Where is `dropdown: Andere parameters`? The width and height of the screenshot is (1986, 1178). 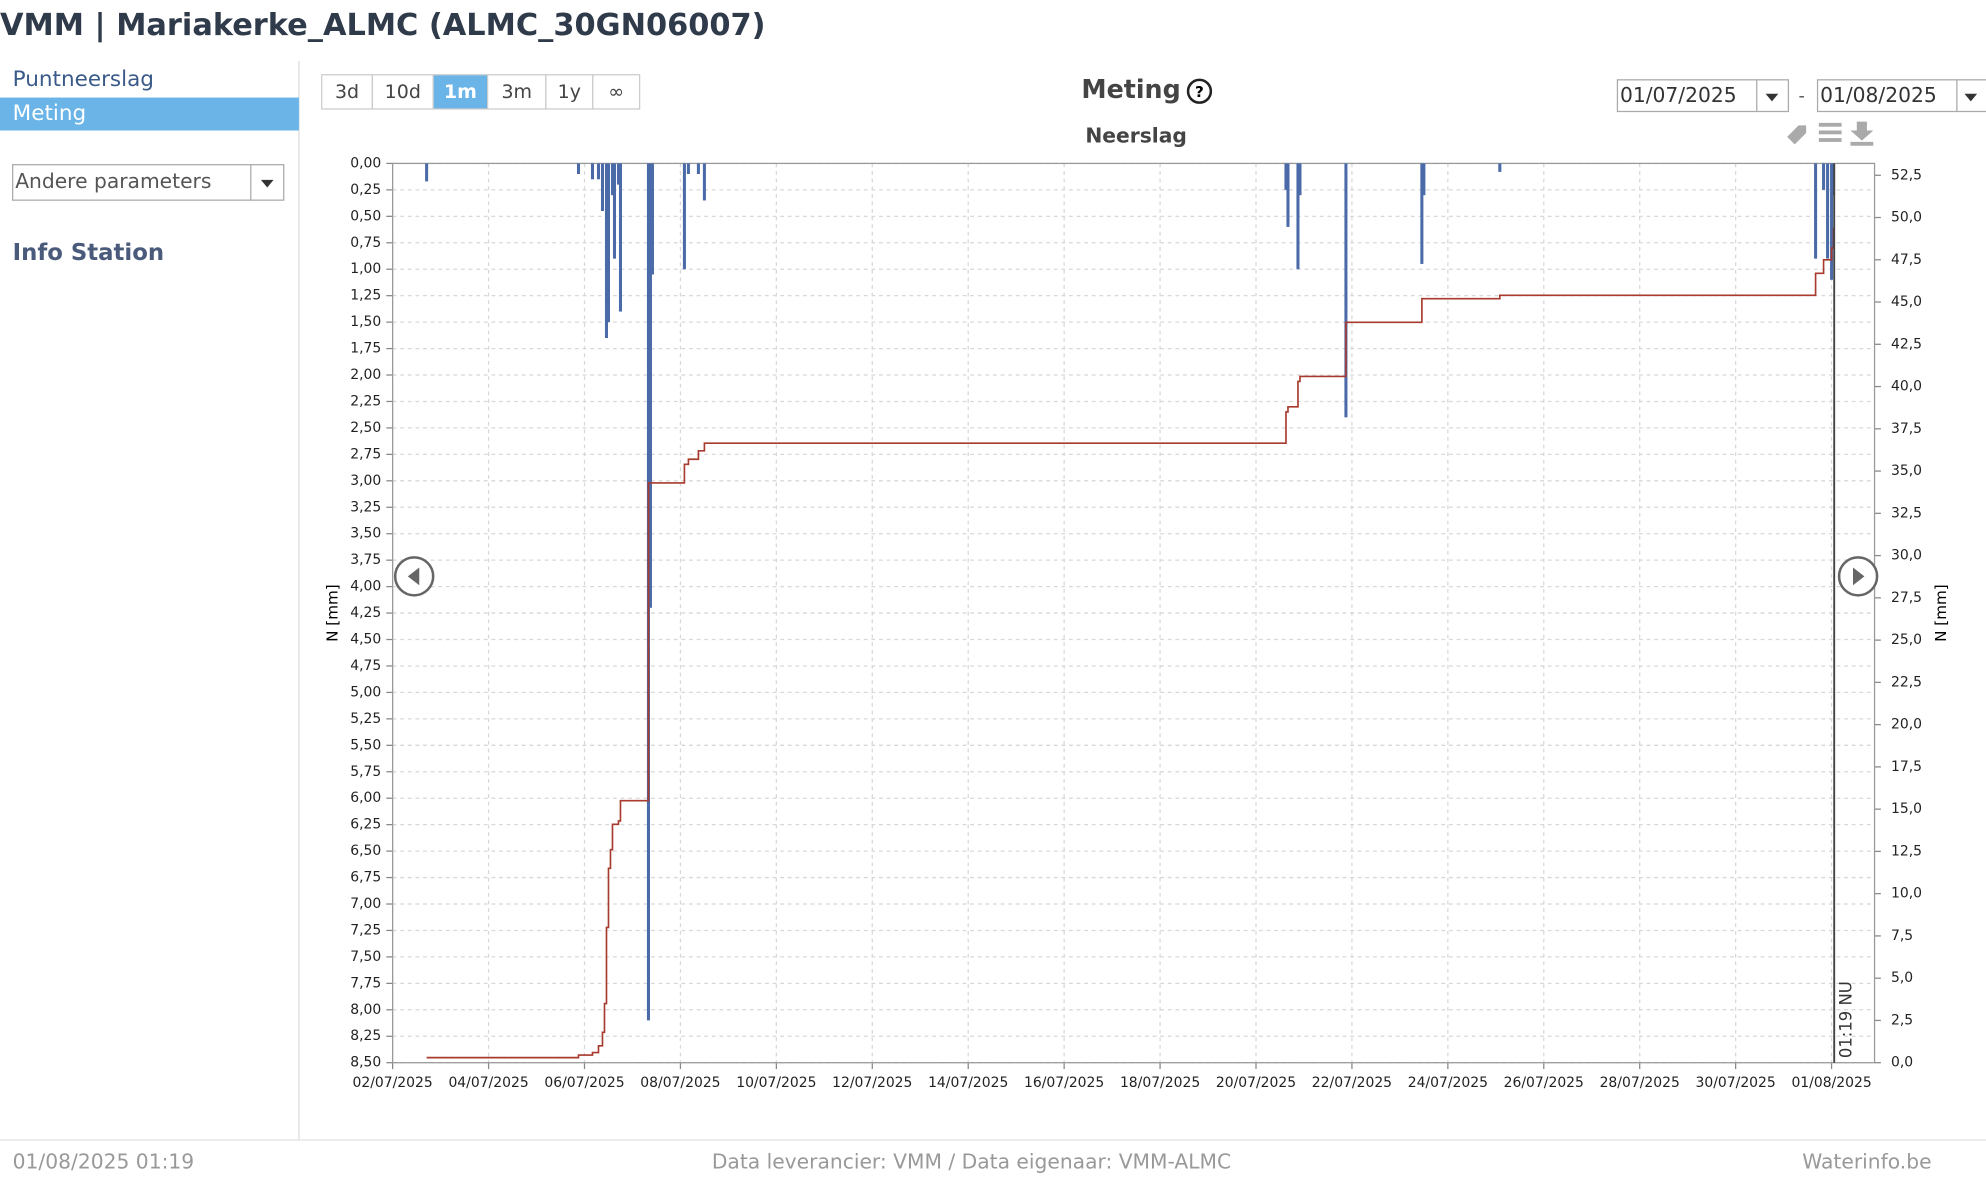 dropdown: Andere parameters is located at coordinates (148, 182).